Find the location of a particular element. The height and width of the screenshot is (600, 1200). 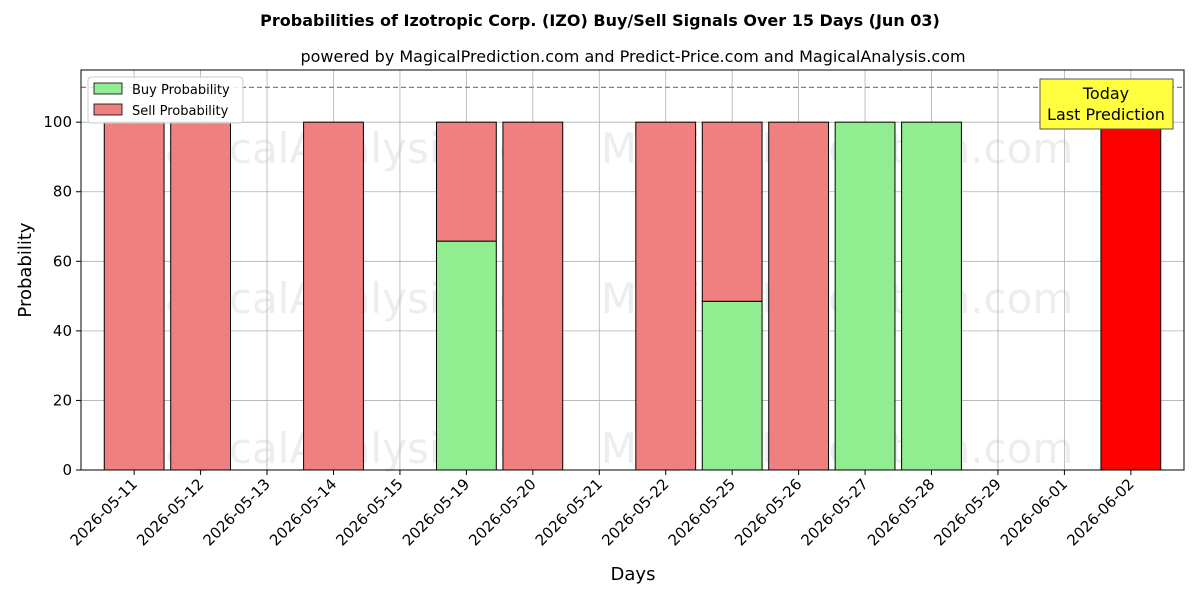

legend-label-sell: Sell Probability is located at coordinates (180, 111).